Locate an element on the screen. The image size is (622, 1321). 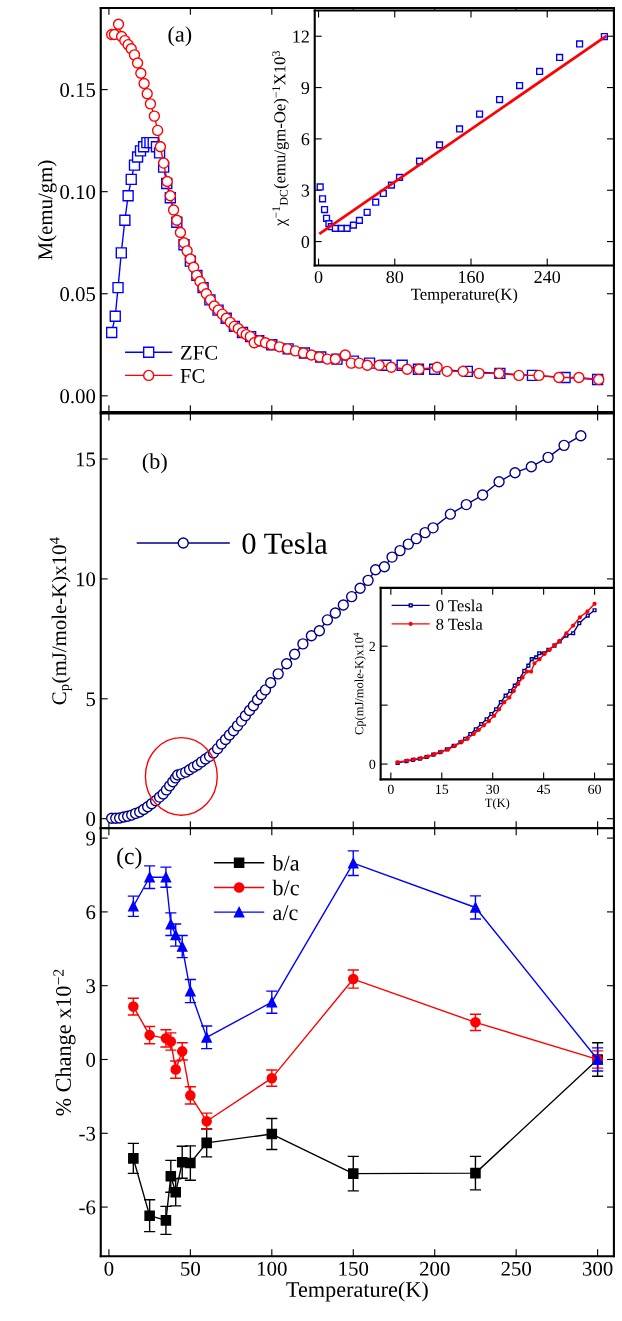
legend-label: b/a is located at coordinates (286, 863).